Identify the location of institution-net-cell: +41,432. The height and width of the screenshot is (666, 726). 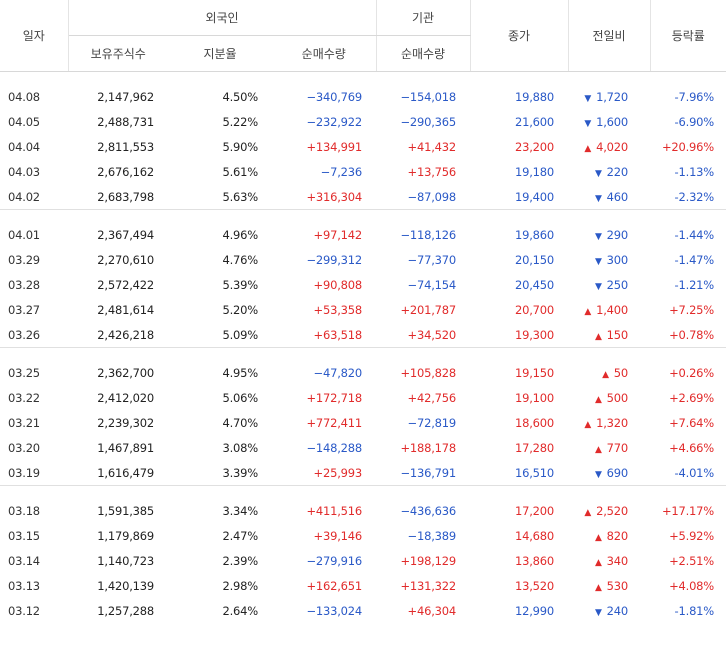
(432, 146).